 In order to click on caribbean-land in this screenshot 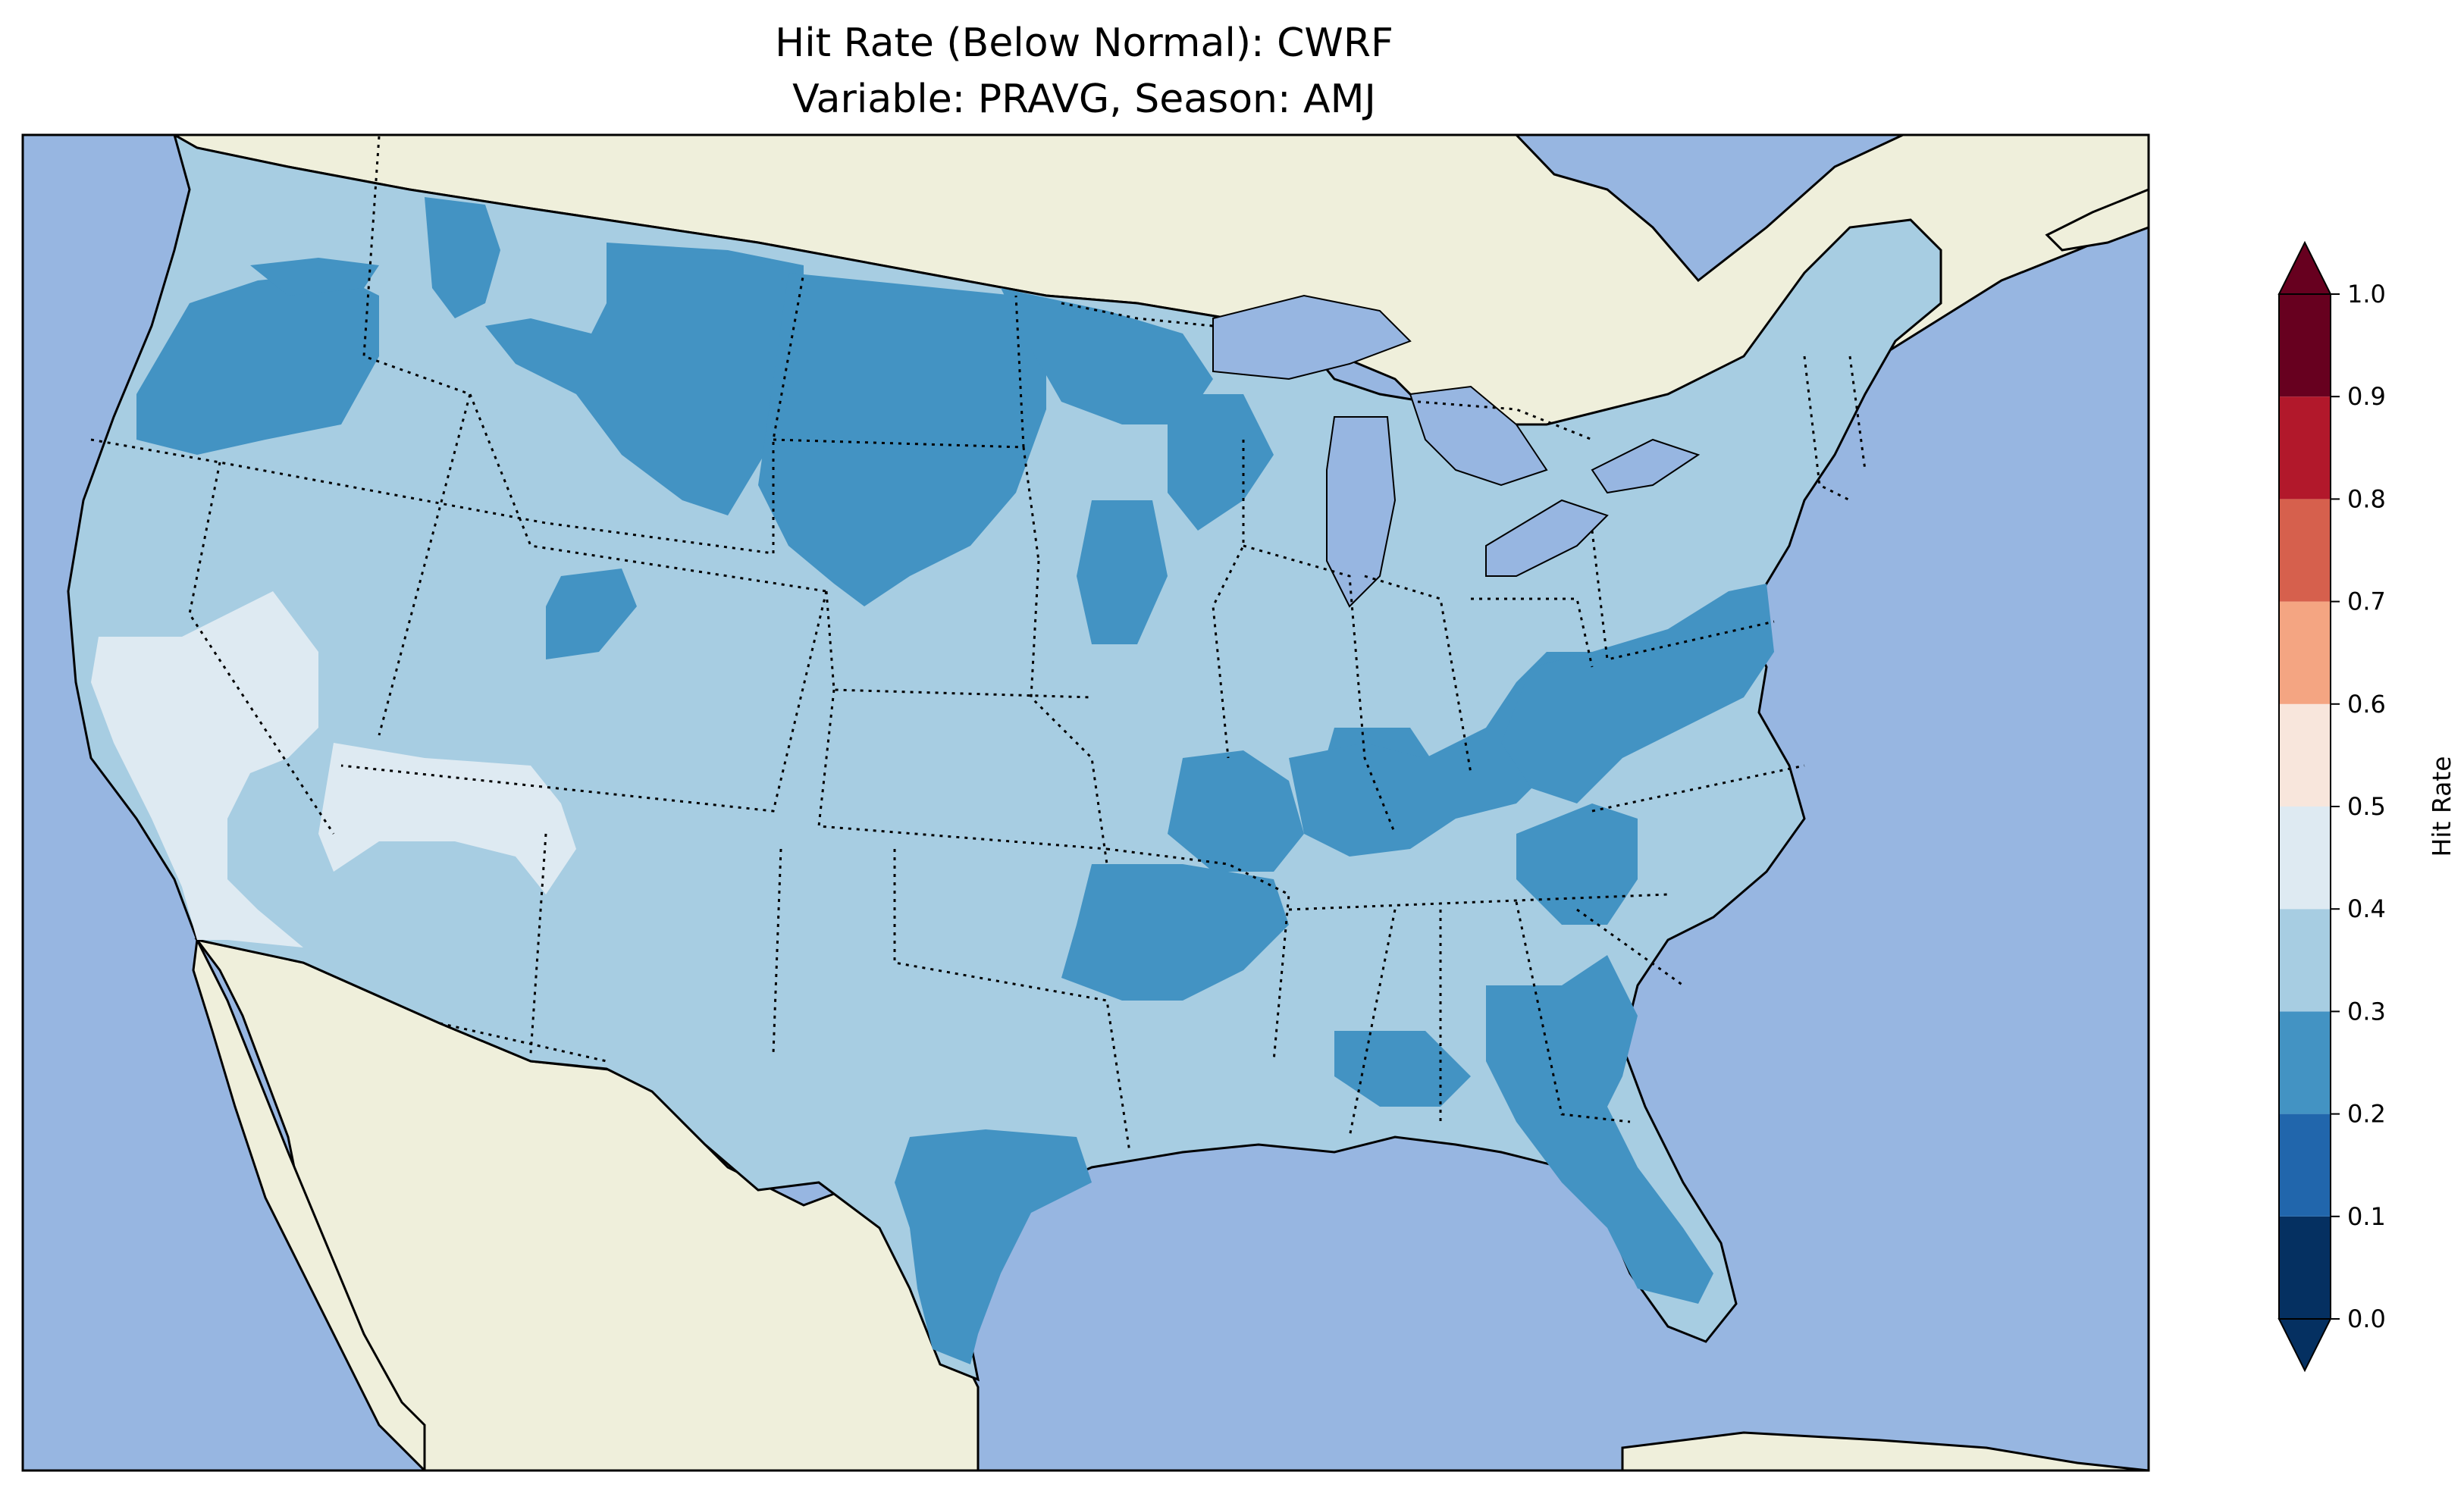, I will do `click(1885, 1451)`.